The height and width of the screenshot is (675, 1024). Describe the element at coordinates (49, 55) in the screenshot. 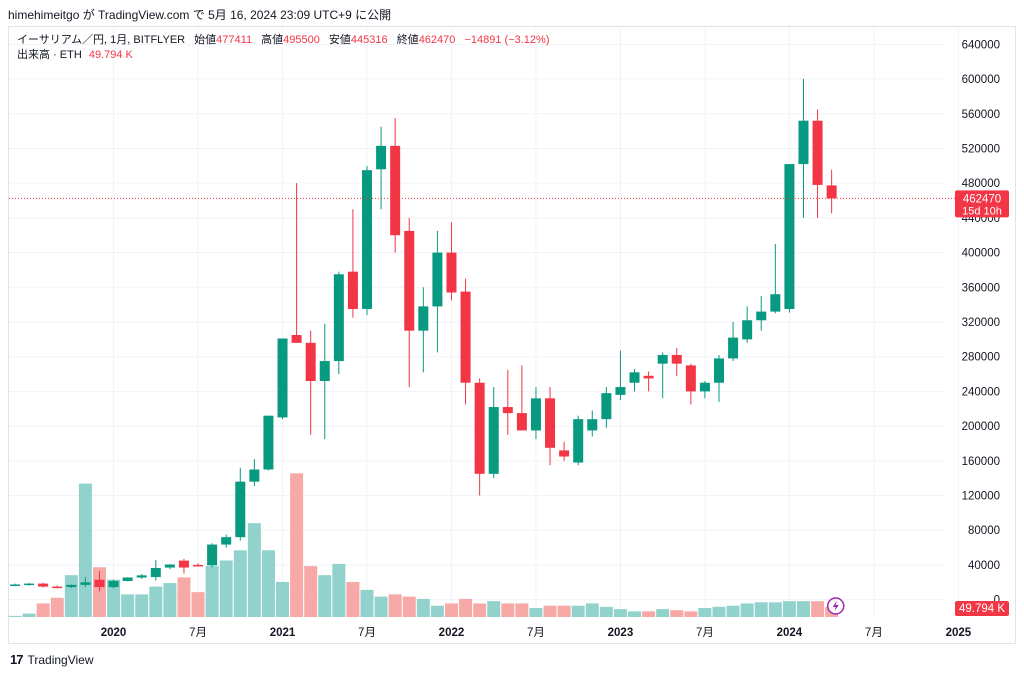

I see `volume-label: 出来高 · ETH` at that location.